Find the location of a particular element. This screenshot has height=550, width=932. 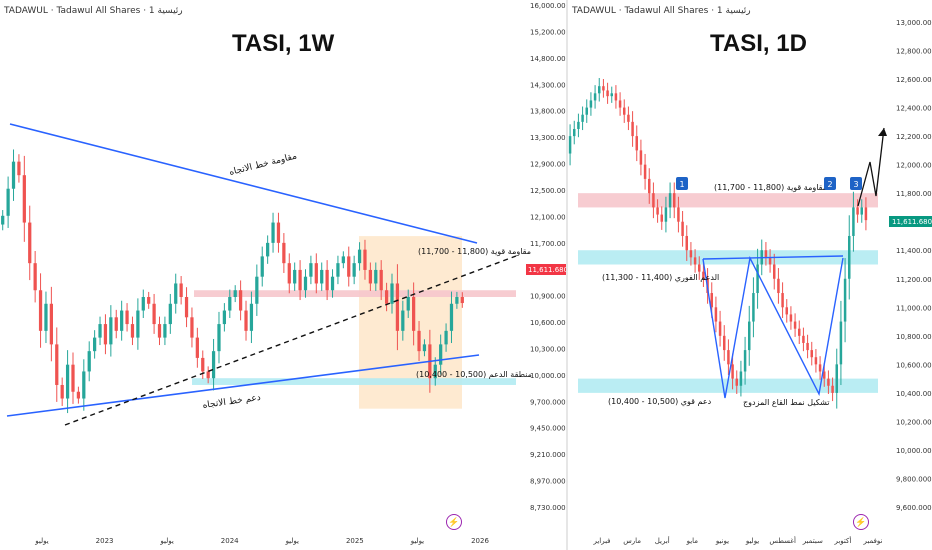

chart-title: TASI, 1W is located at coordinates (283, 43).